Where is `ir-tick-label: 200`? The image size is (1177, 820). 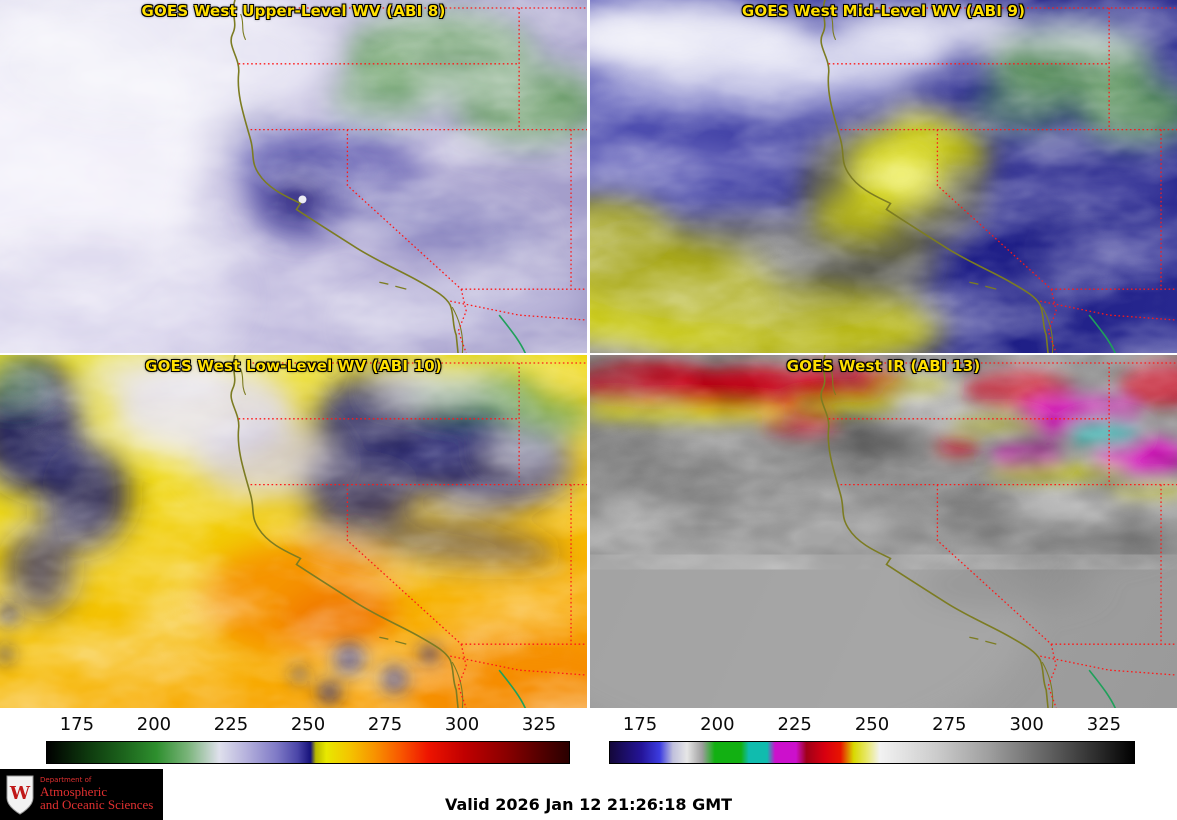
ir-tick-label: 200 is located at coordinates (717, 724).